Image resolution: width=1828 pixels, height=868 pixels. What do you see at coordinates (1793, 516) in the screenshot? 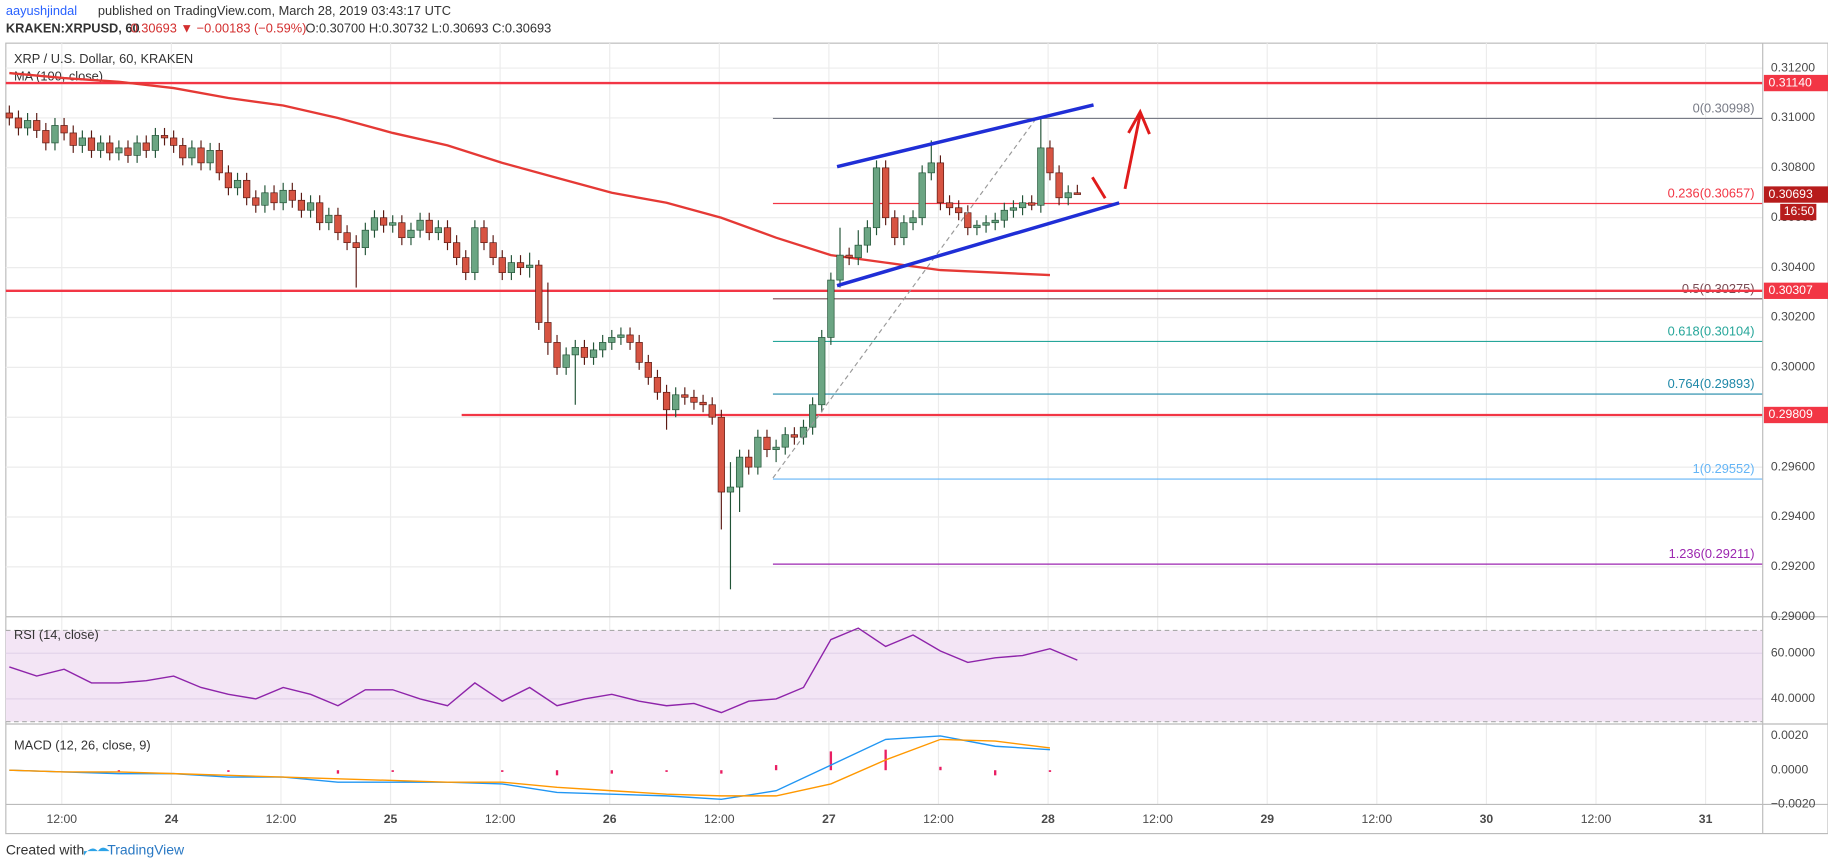
I see `y-tick-label: 0.29400` at bounding box center [1793, 516].